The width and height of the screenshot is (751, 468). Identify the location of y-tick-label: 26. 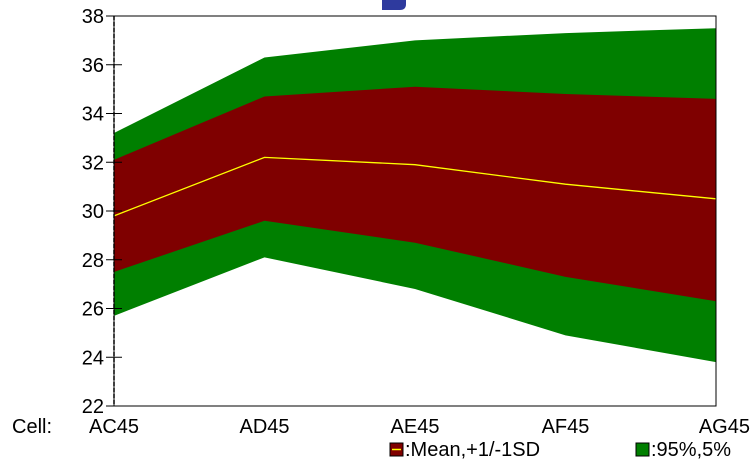
(93, 310).